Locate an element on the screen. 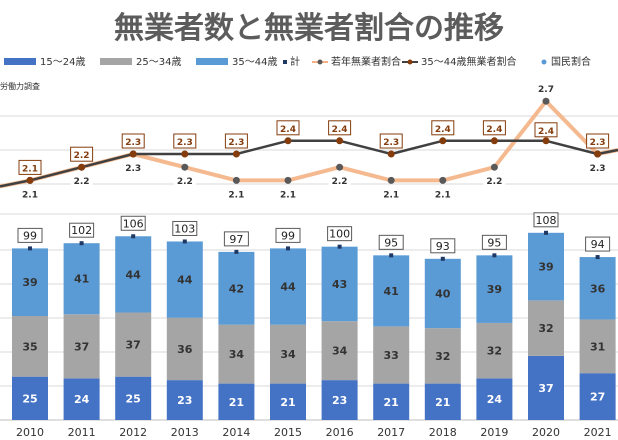  youth-ratio-label: 2.7 is located at coordinates (546, 90).